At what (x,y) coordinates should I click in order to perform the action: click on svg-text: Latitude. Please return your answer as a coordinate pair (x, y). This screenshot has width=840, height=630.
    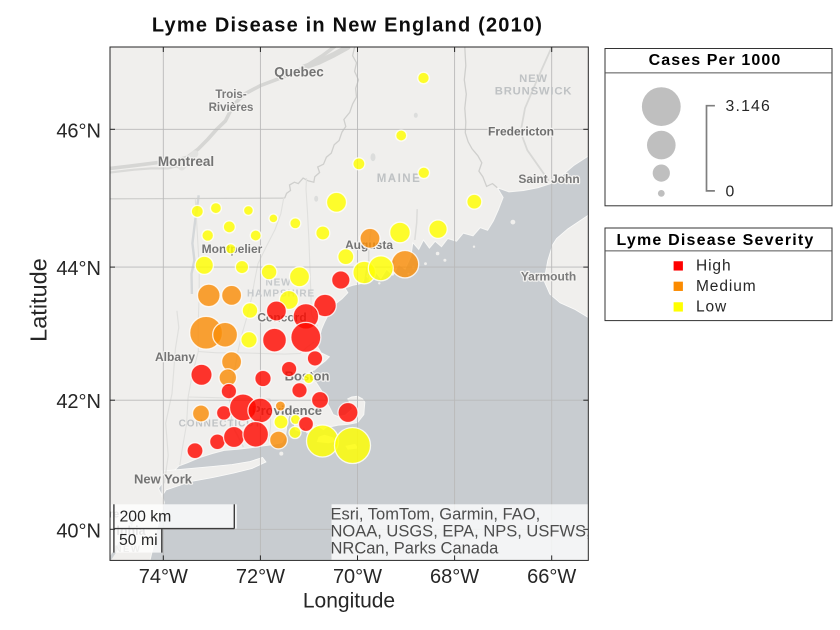
    Looking at the image, I should click on (39, 300).